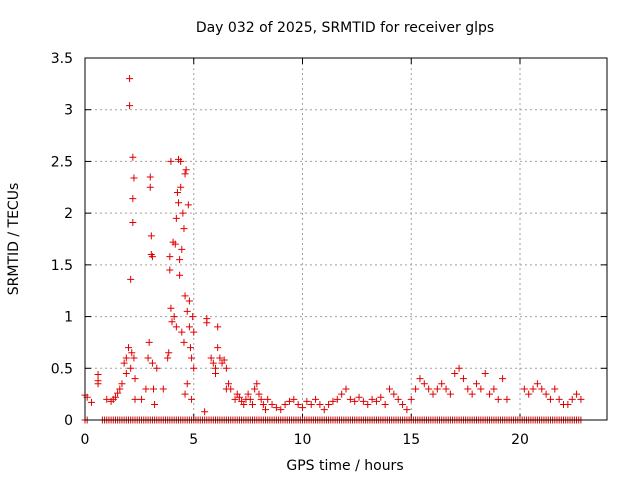 This screenshot has width=640, height=480. What do you see at coordinates (68, 318) in the screenshot?
I see `y-tick-label: 1` at bounding box center [68, 318].